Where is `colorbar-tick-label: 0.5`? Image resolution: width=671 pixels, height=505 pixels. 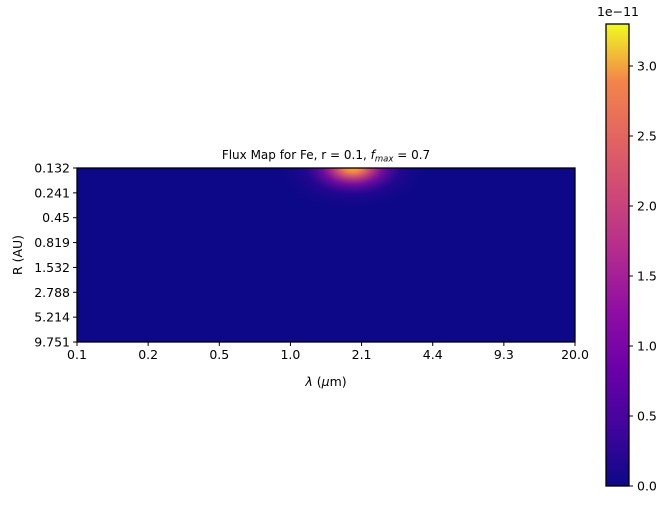 colorbar-tick-label: 0.5 is located at coordinates (647, 416).